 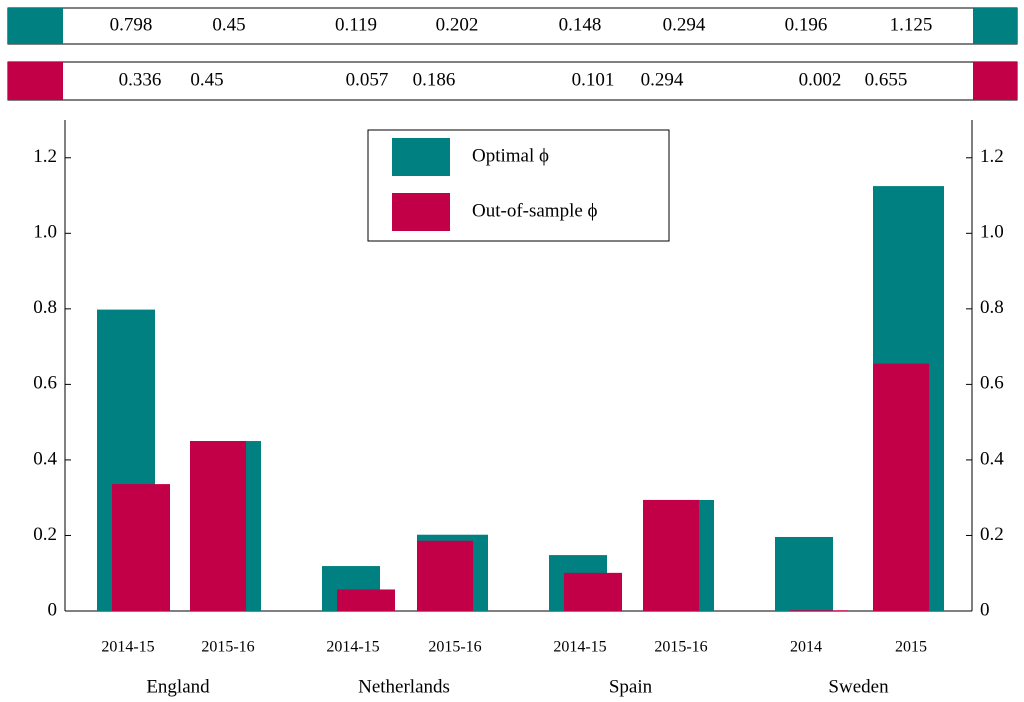 I want to click on group-label: England, so click(x=178, y=686).